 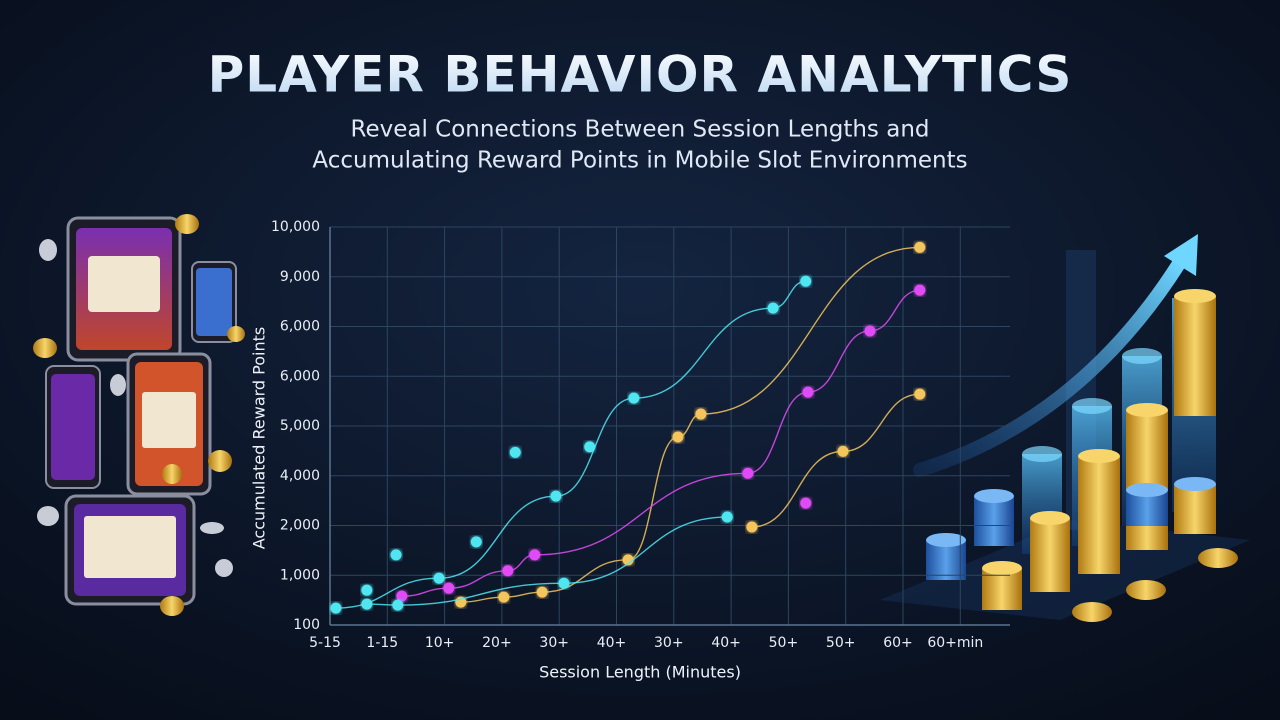 What do you see at coordinates (640, 75) in the screenshot?
I see `title: PLAYER BEHAVIOR ANALYTICS` at bounding box center [640, 75].